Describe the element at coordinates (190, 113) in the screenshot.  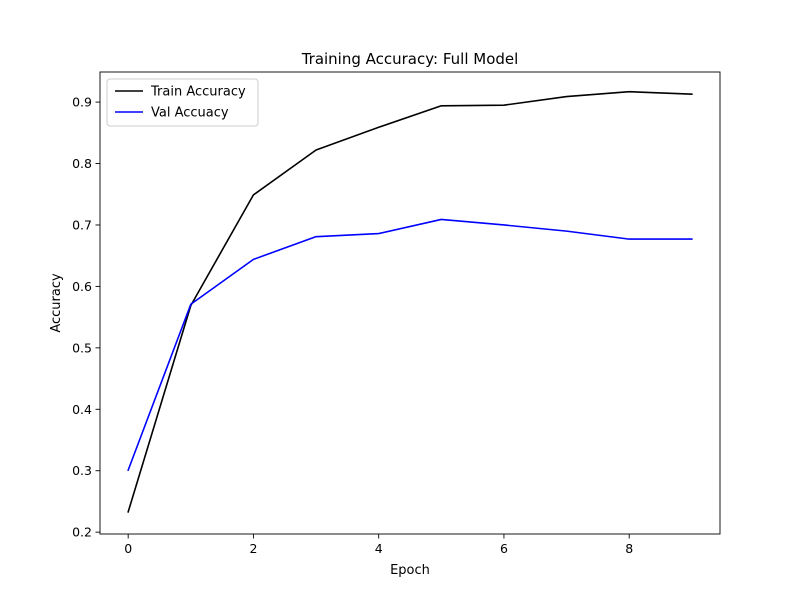
I see `legend-entry-1: Val Accuacy` at that location.